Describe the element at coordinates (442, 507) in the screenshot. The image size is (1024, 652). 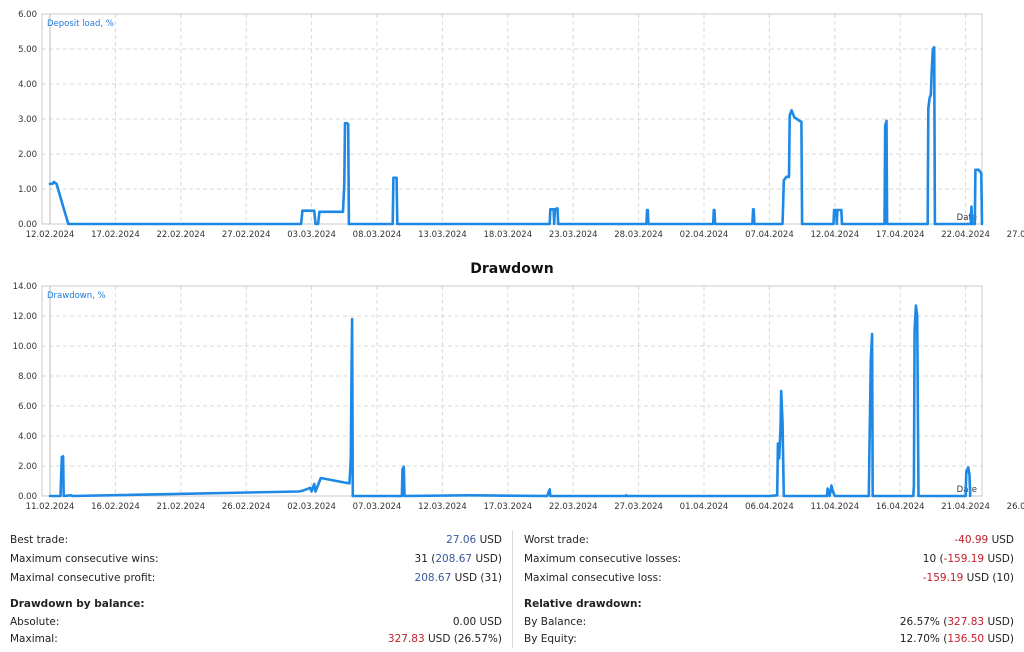
I see `x-tick-label: 12.03.2024` at that location.